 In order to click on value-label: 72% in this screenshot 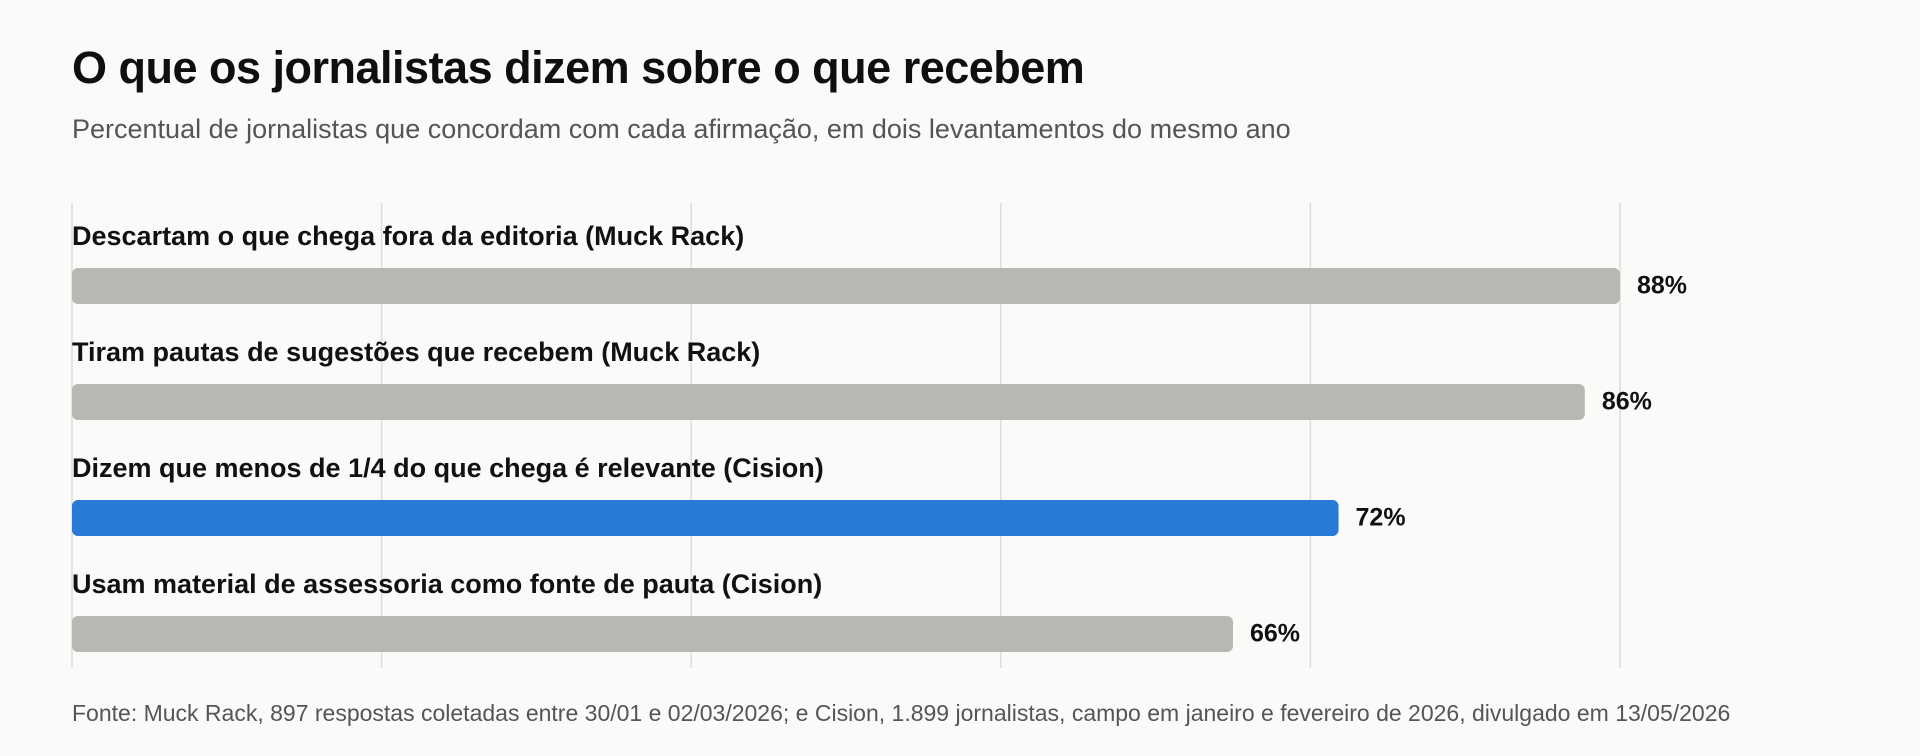, I will do `click(1381, 518)`.